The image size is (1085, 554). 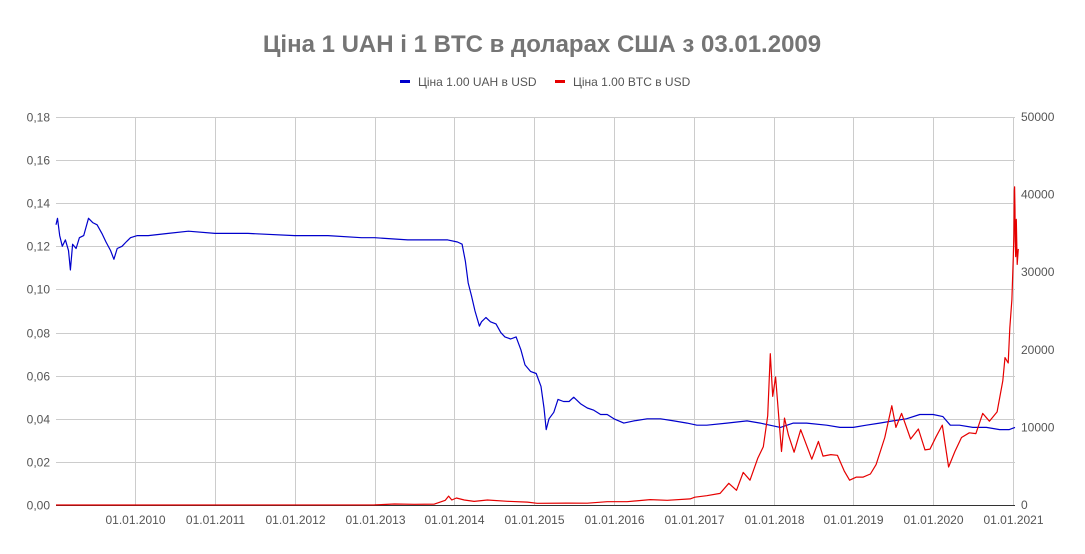 I want to click on x-tick-label: 01.01.2016, so click(x=614, y=520).